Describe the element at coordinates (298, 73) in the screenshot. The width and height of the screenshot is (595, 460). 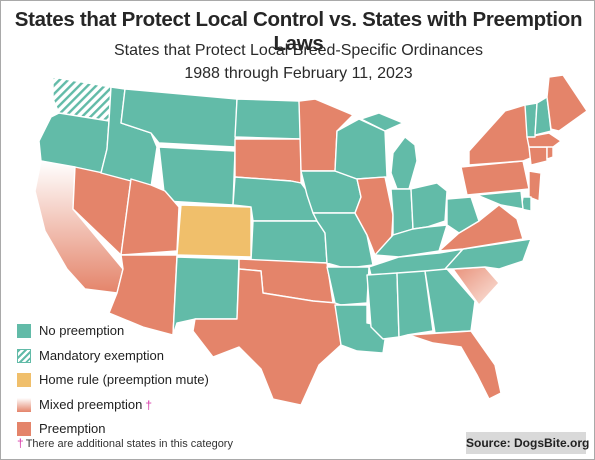
I see `map-date-range: 1988 through February 11, 2023` at that location.